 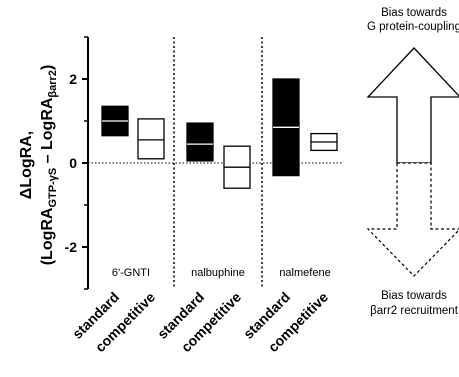 I want to click on group-label: nalmefene, so click(x=304, y=273).